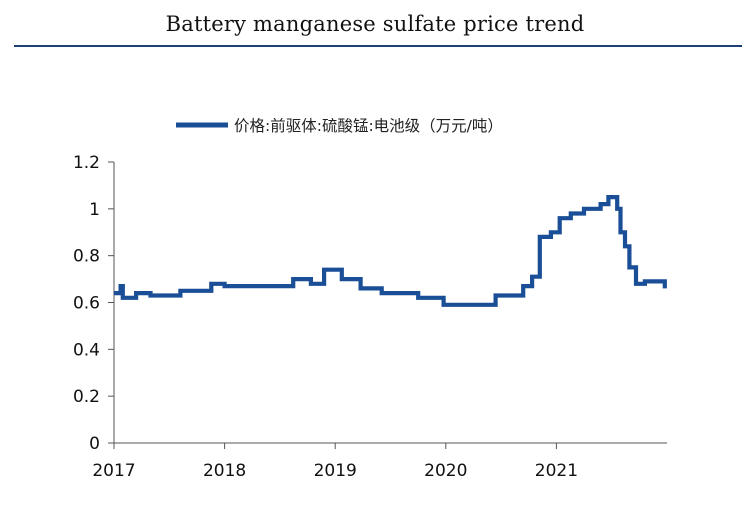 The image size is (750, 507). What do you see at coordinates (224, 471) in the screenshot?
I see `x-tick-label: 2018` at bounding box center [224, 471].